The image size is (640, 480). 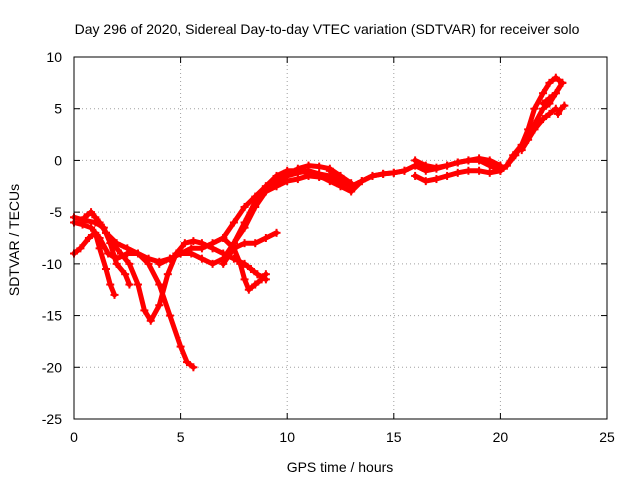 What do you see at coordinates (52, 419) in the screenshot?
I see `y-tick-label: -25` at bounding box center [52, 419].